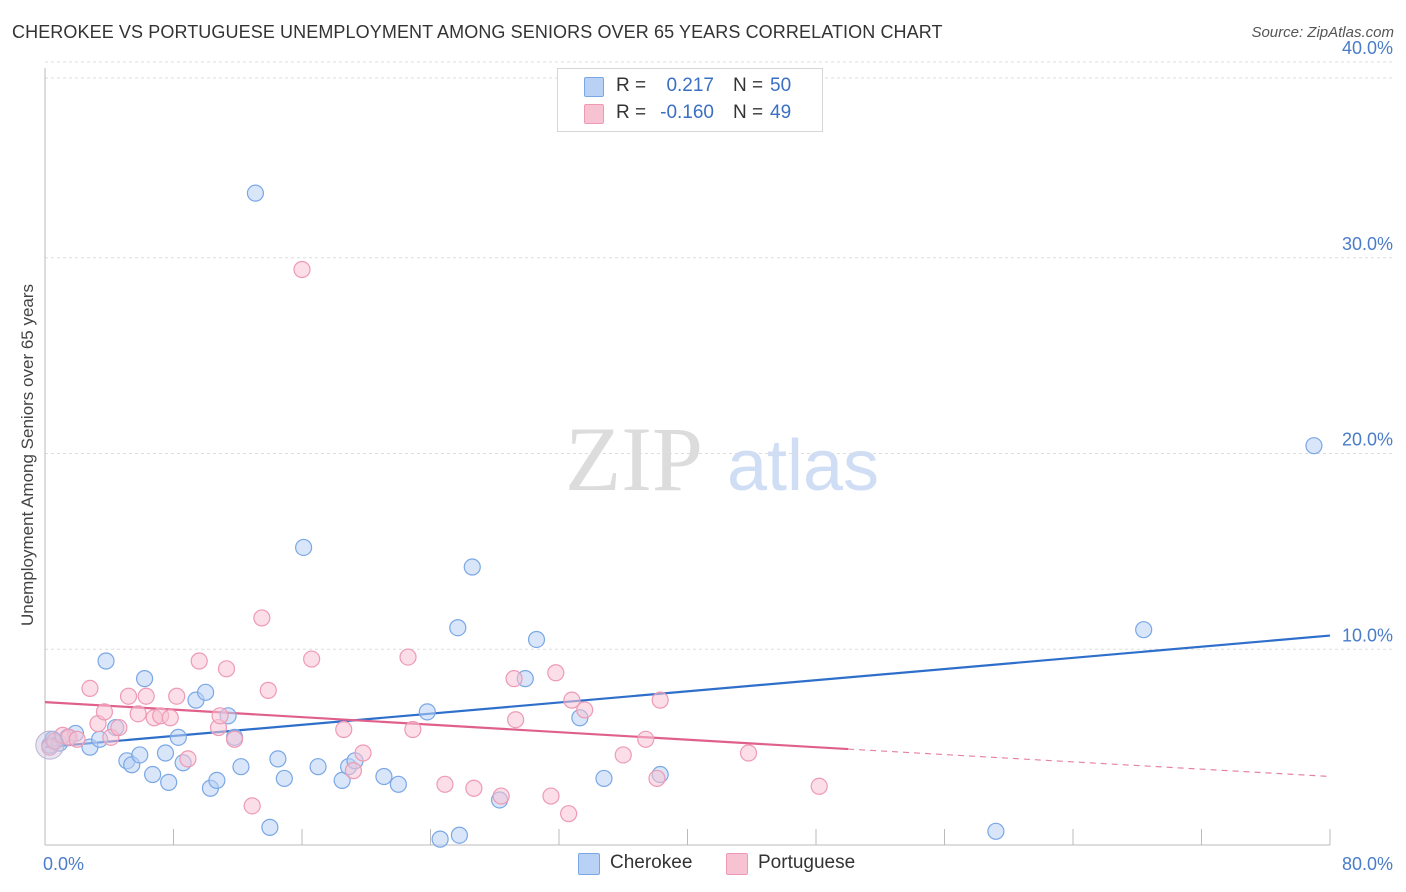  I want to click on r-label: R =, so click(631, 112).